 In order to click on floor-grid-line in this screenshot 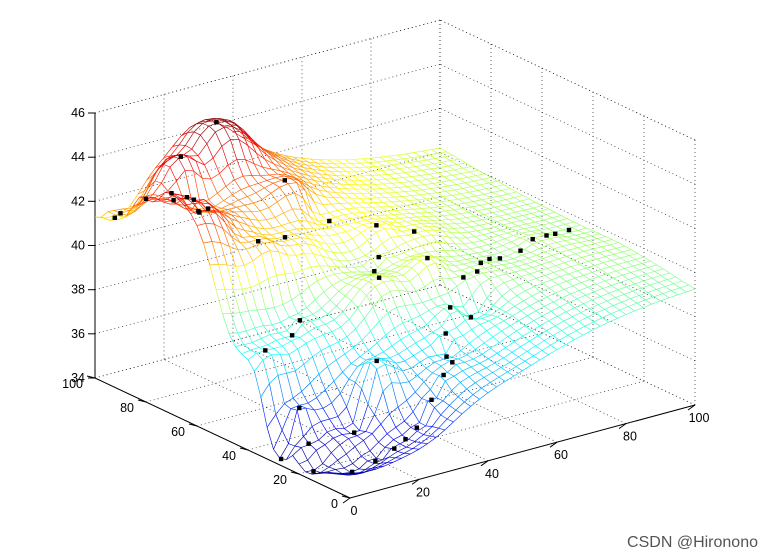, I will do `click(360, 401)`.